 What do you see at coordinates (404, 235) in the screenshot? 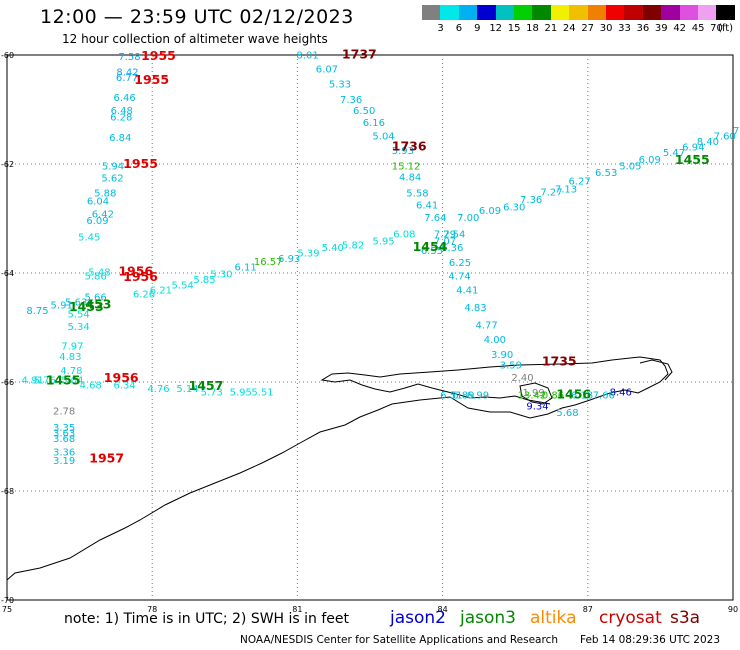
I see `wave-height-label: 6.08` at bounding box center [404, 235].